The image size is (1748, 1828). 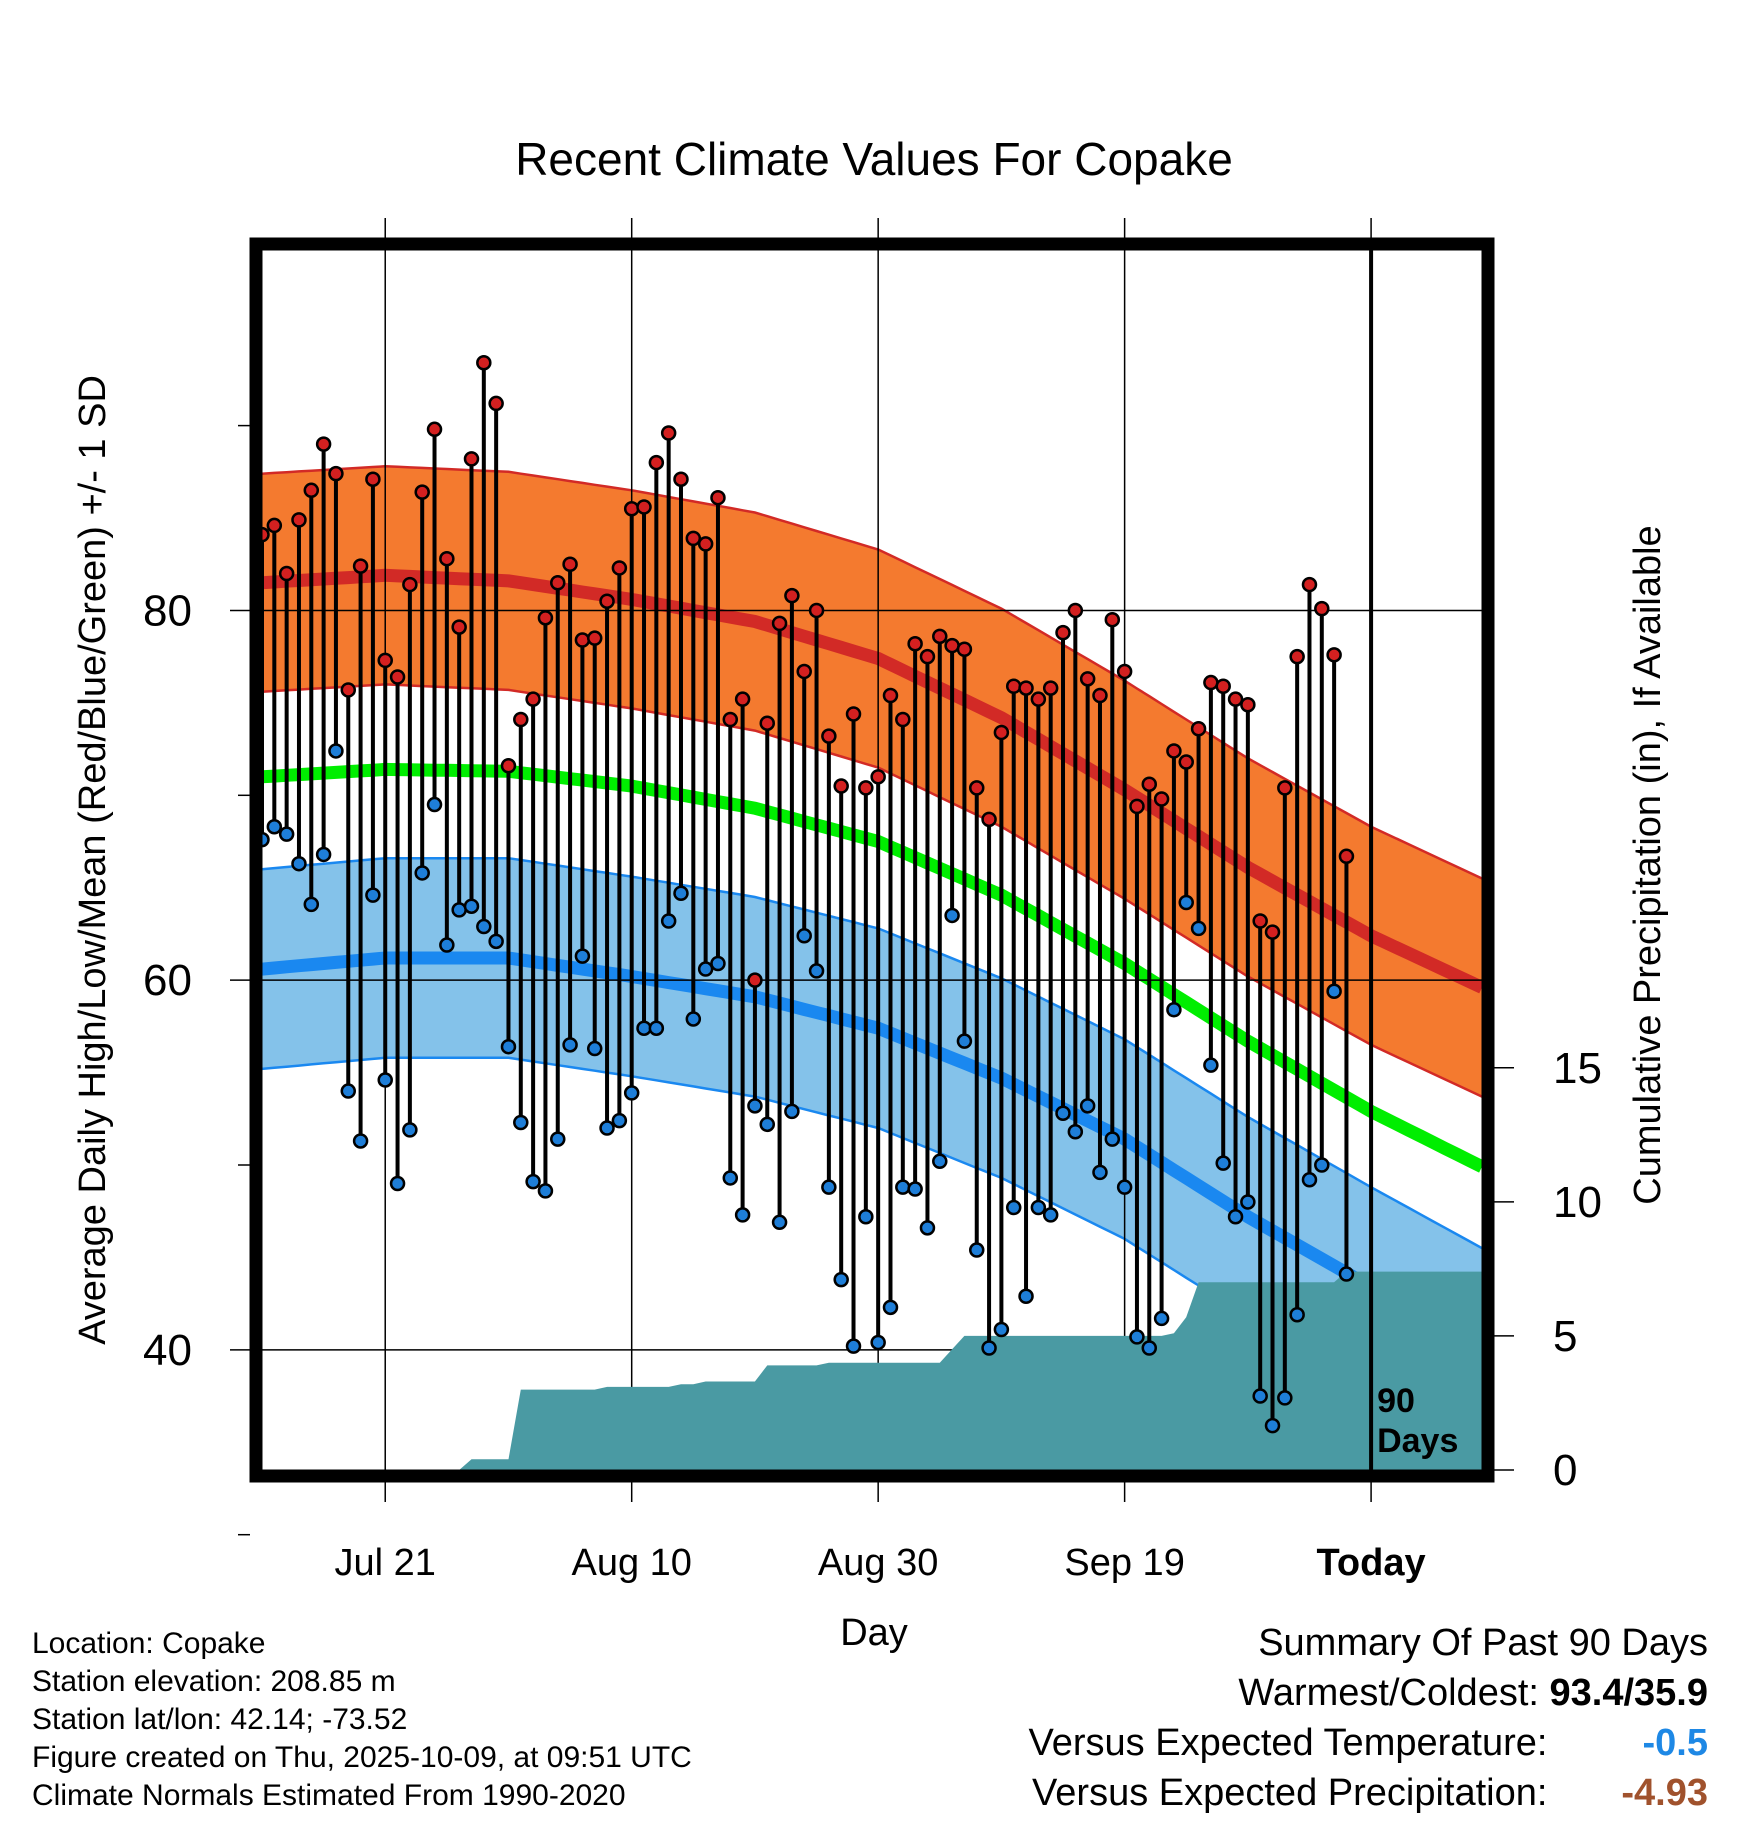 I want to click on temp-label: Versus Expected Temperature:, so click(x=1288, y=1743).